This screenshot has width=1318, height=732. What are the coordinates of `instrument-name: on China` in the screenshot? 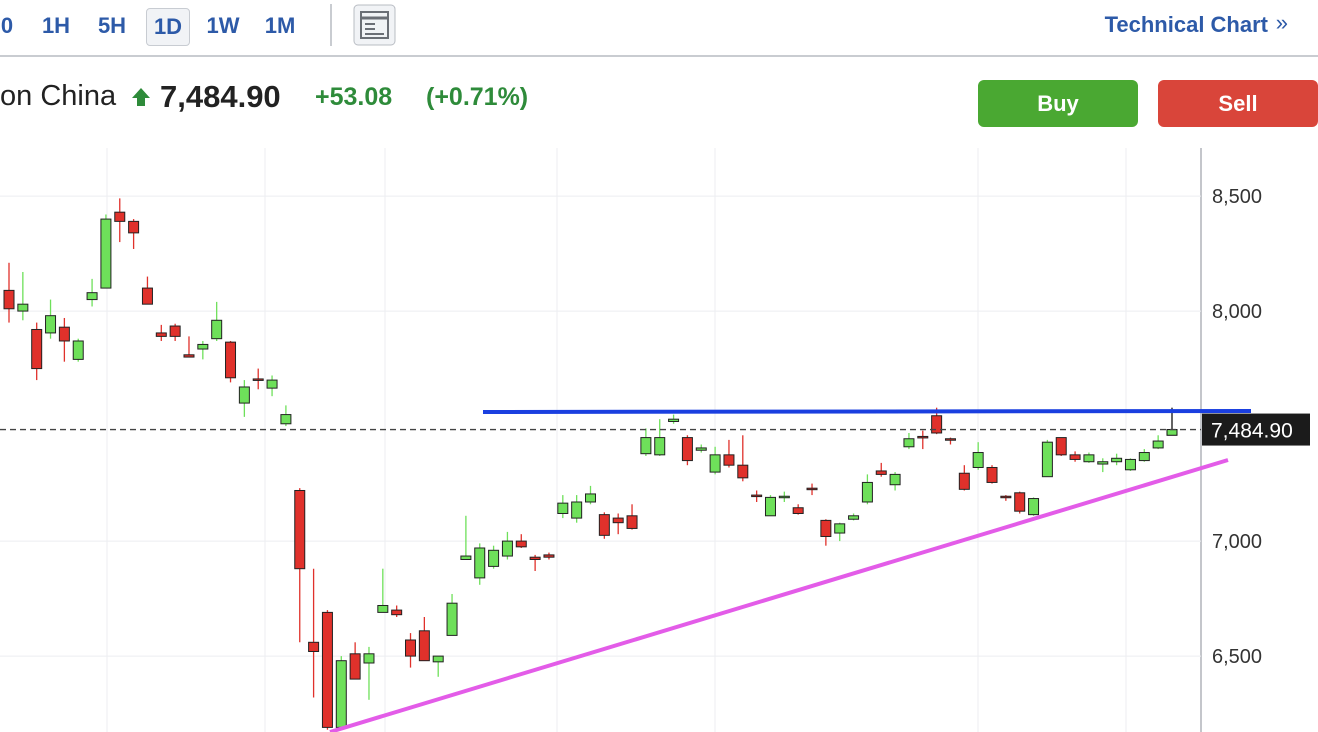 It's located at (58, 96).